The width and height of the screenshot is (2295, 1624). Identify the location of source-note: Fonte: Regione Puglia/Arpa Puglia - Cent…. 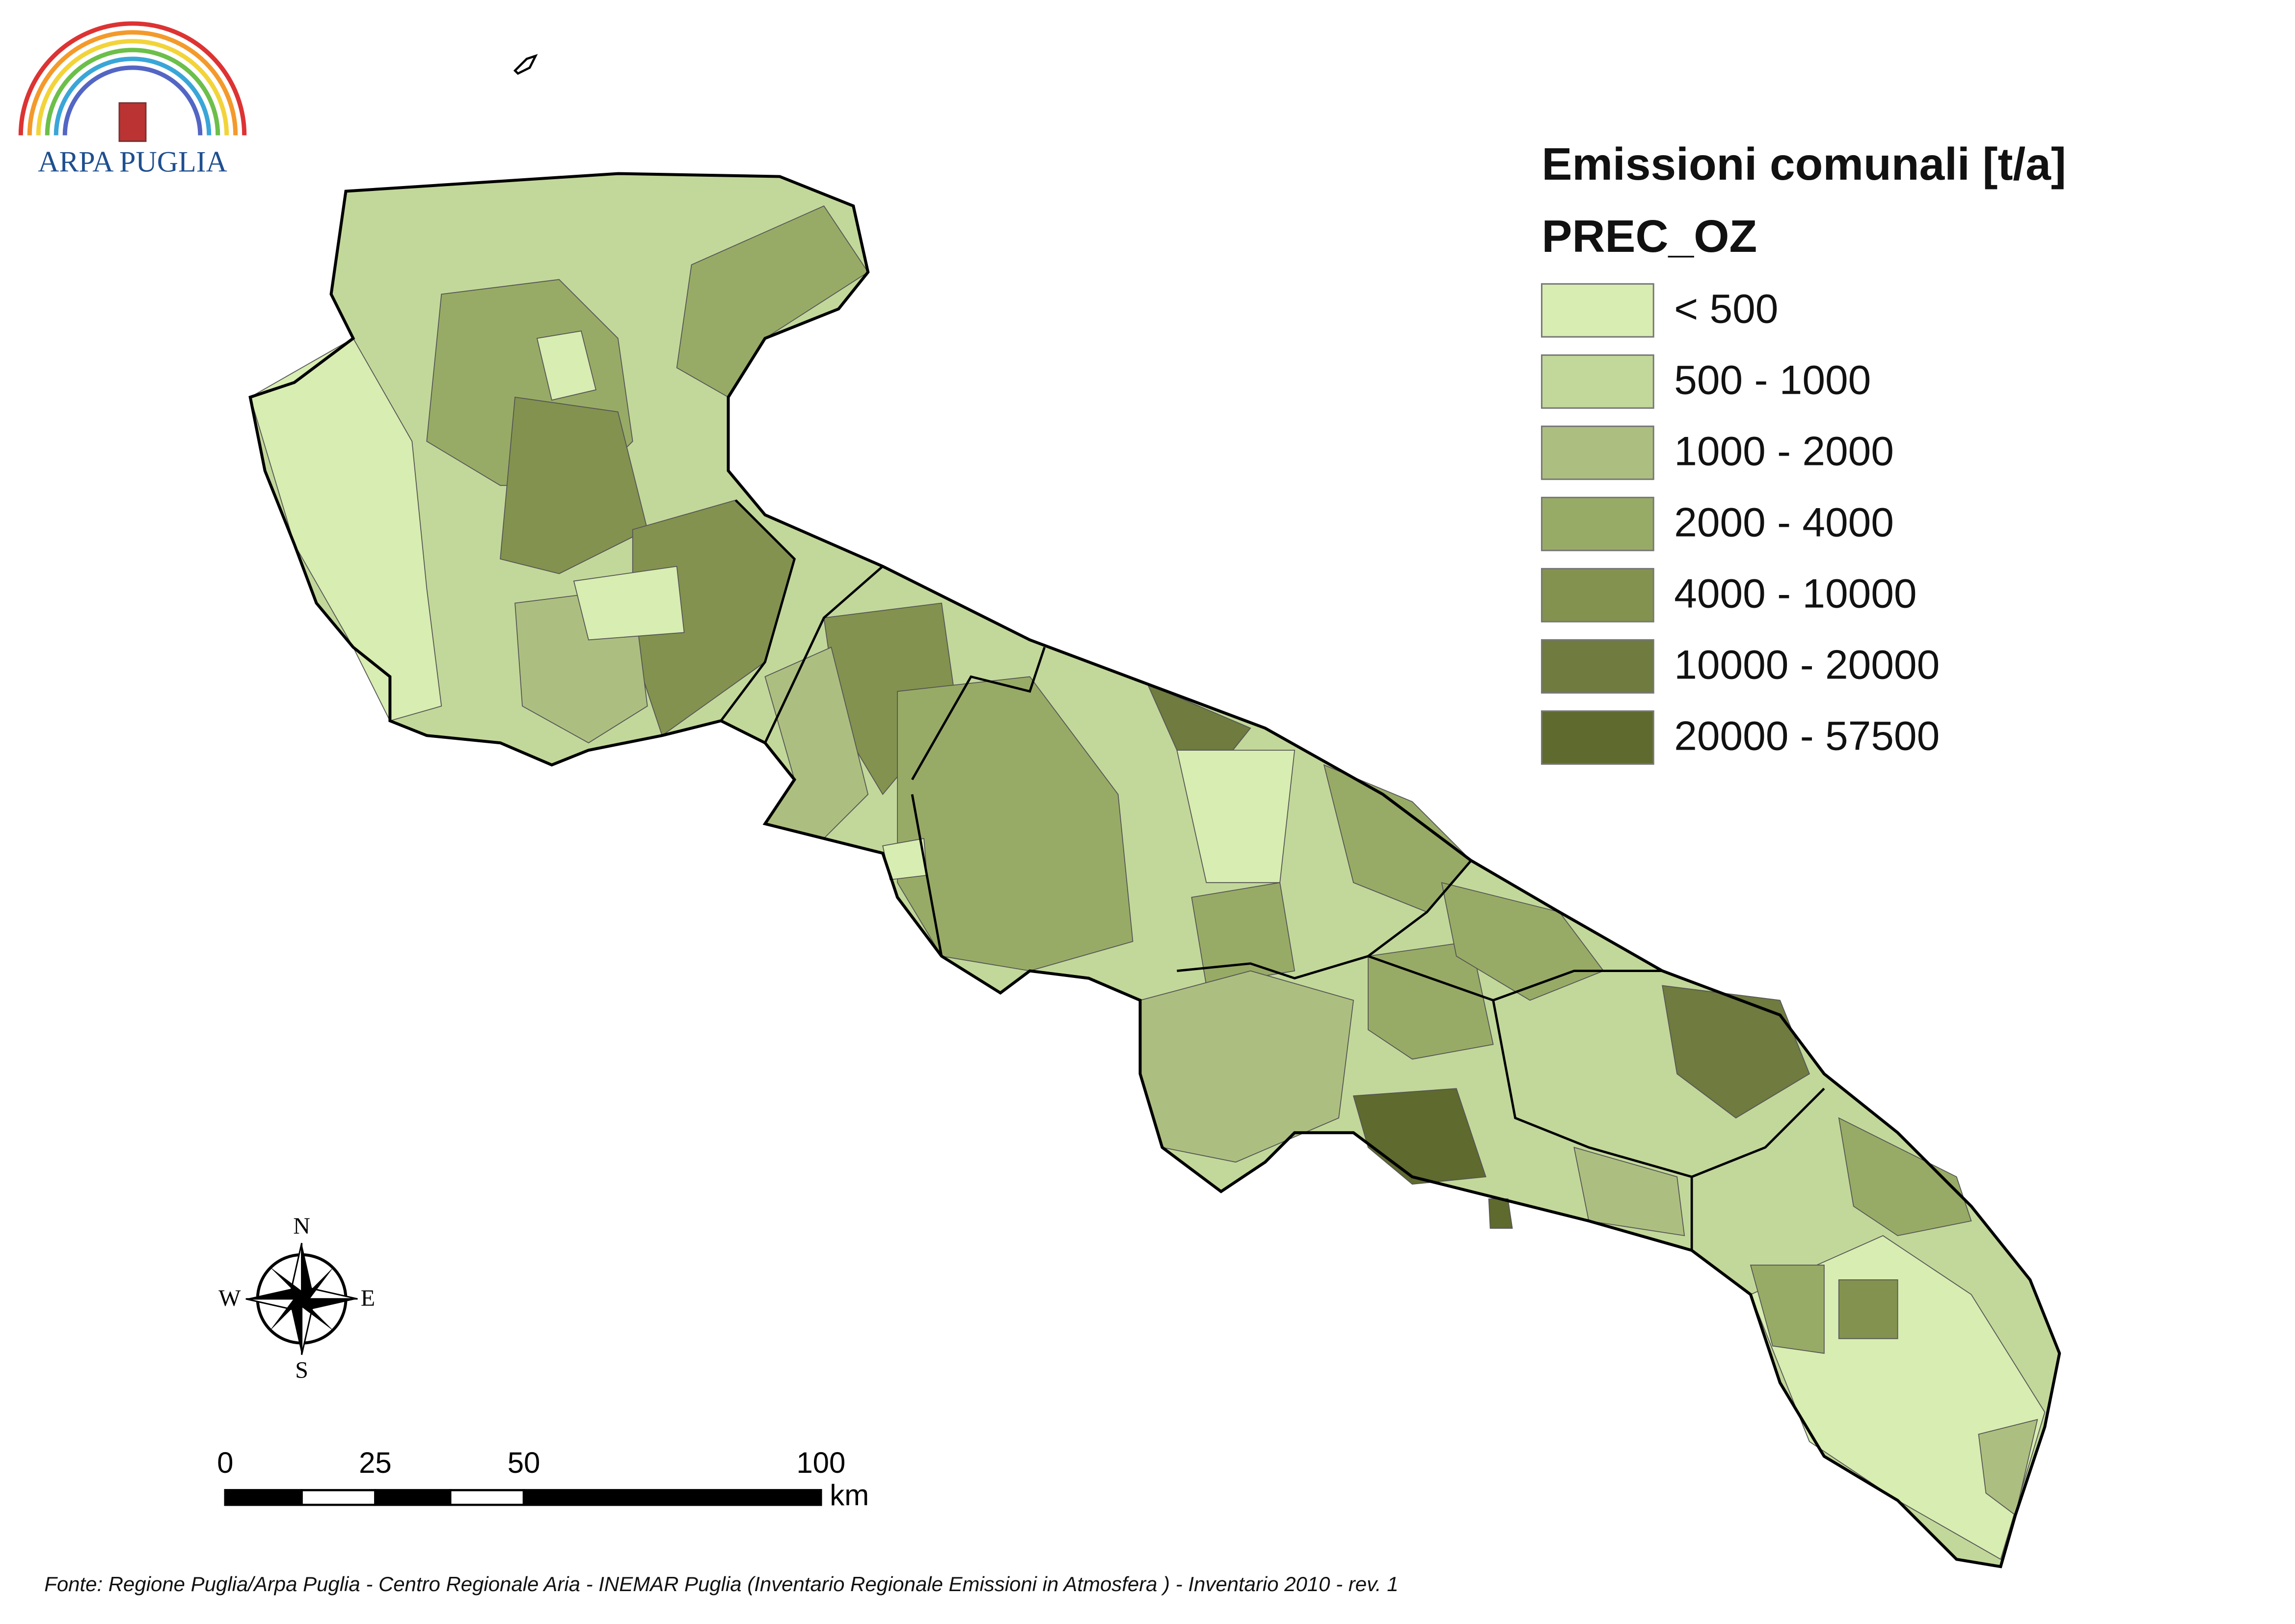
(721, 1584).